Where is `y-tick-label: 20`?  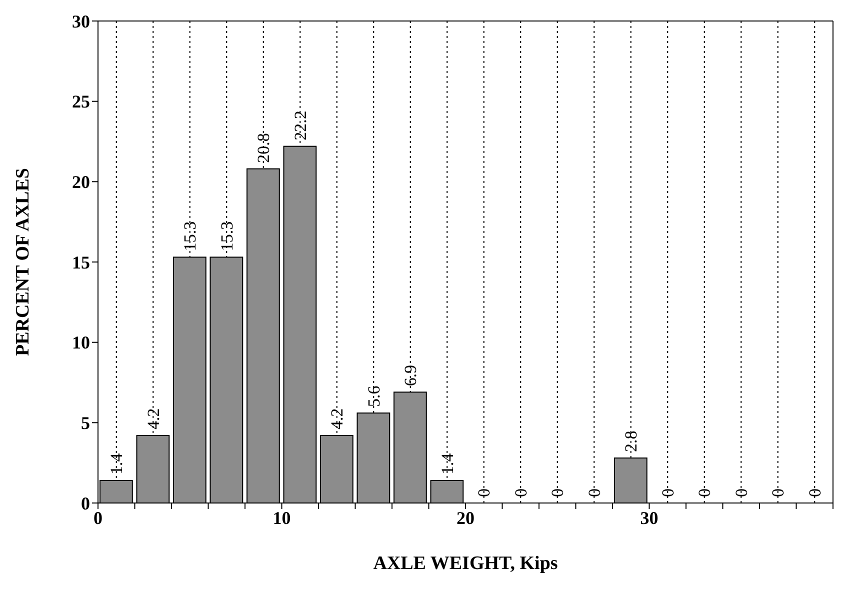 y-tick-label: 20 is located at coordinates (81, 182).